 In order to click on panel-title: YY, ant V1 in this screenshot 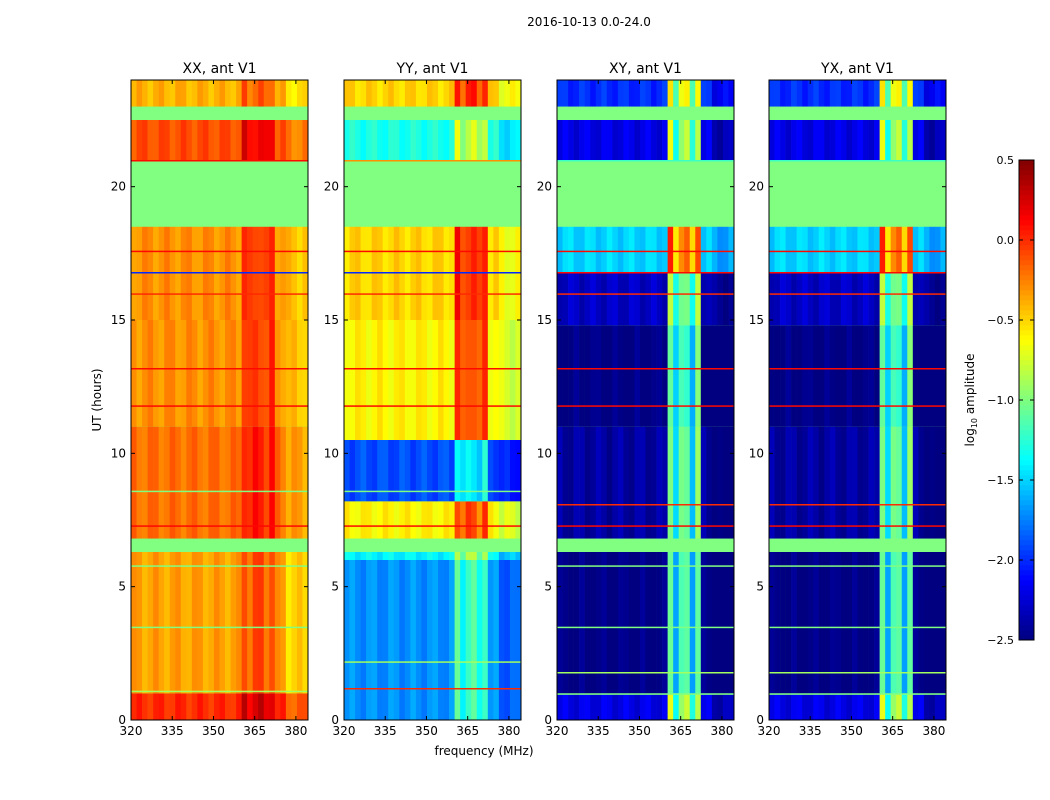, I will do `click(432, 69)`.